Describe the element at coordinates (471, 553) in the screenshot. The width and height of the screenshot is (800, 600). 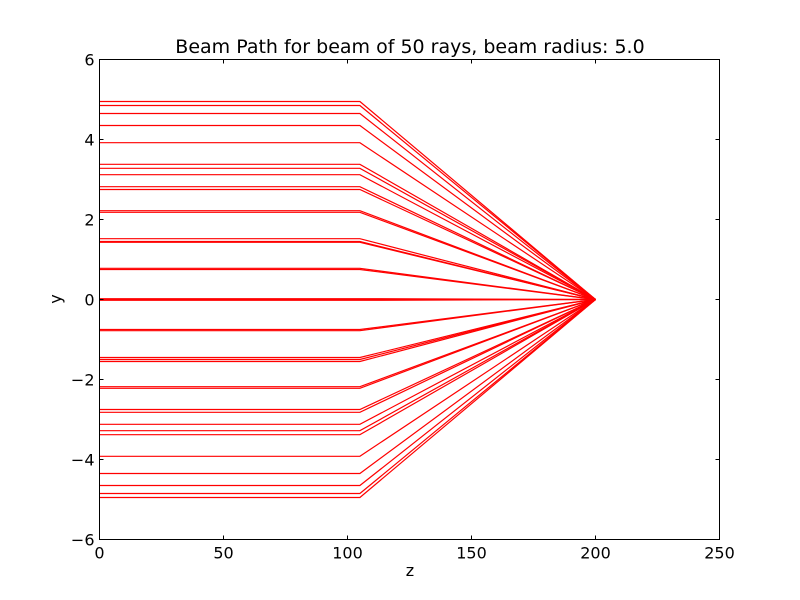
I see `x-tick-label: 150` at that location.